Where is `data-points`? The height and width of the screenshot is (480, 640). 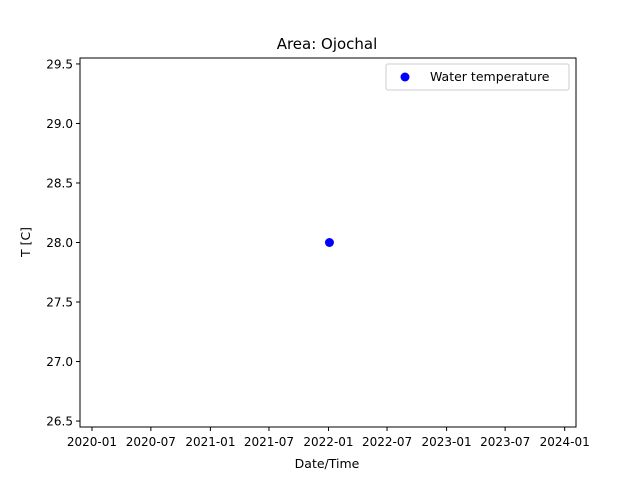 data-points is located at coordinates (329, 242).